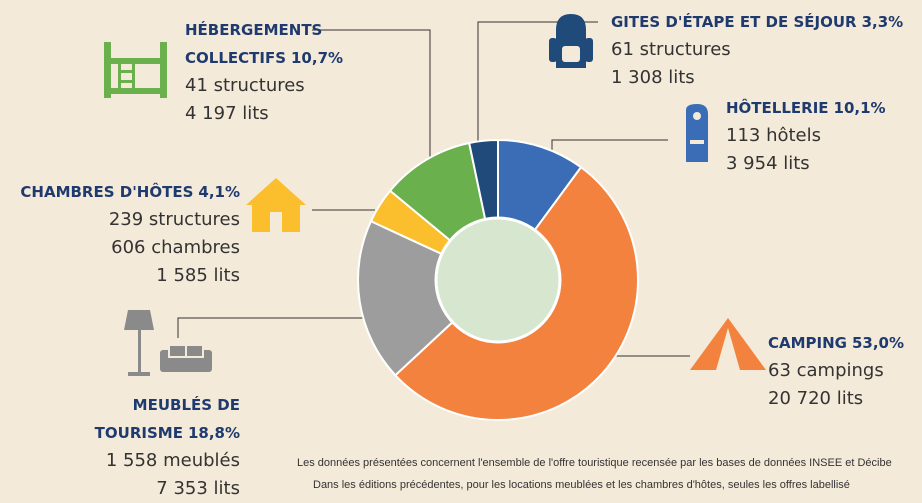  Describe the element at coordinates (276, 205) in the screenshot. I see `icon-house` at that location.